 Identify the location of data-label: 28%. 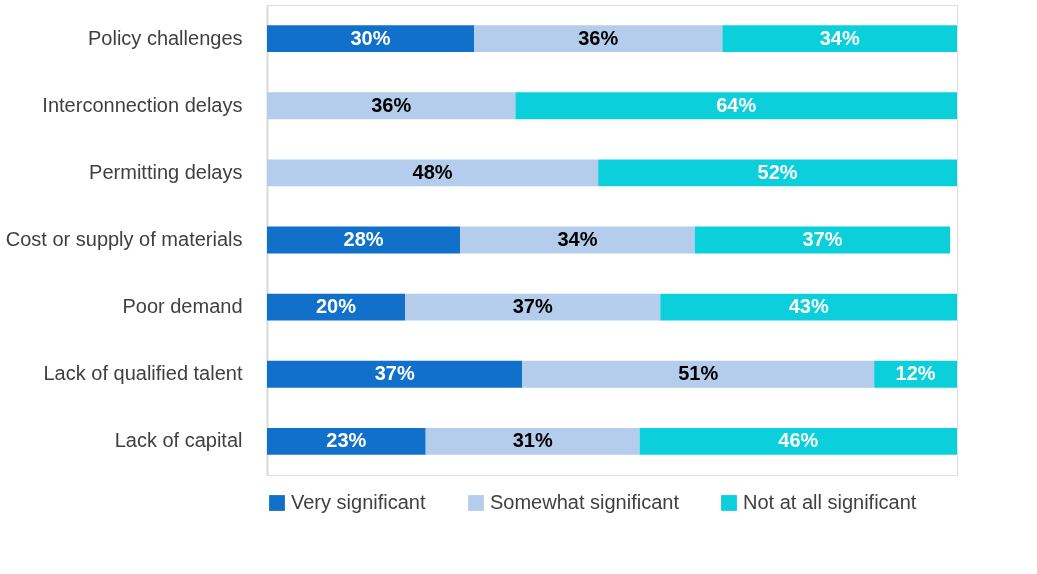
(363, 239).